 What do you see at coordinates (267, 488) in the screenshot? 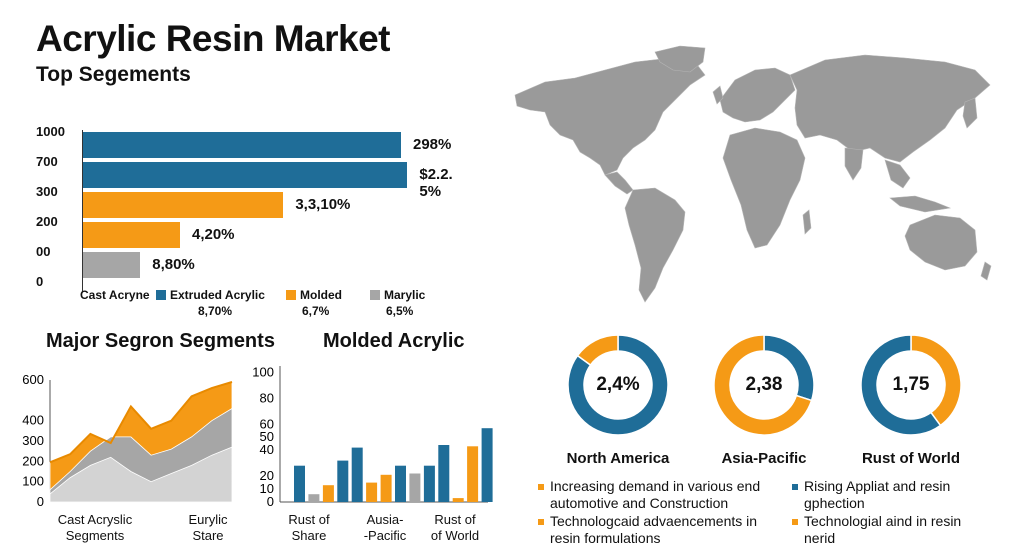
I see `y-tick-label: 10` at bounding box center [267, 488].